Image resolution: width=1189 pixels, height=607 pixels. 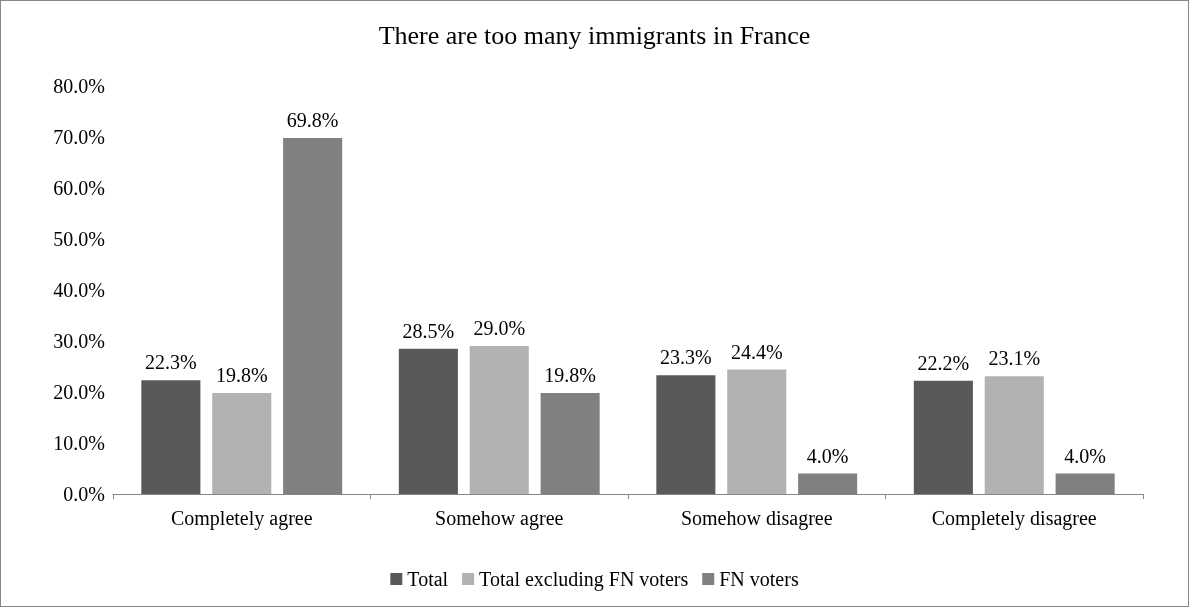 I want to click on x-tick-label: Completely disagree, so click(x=1014, y=518).